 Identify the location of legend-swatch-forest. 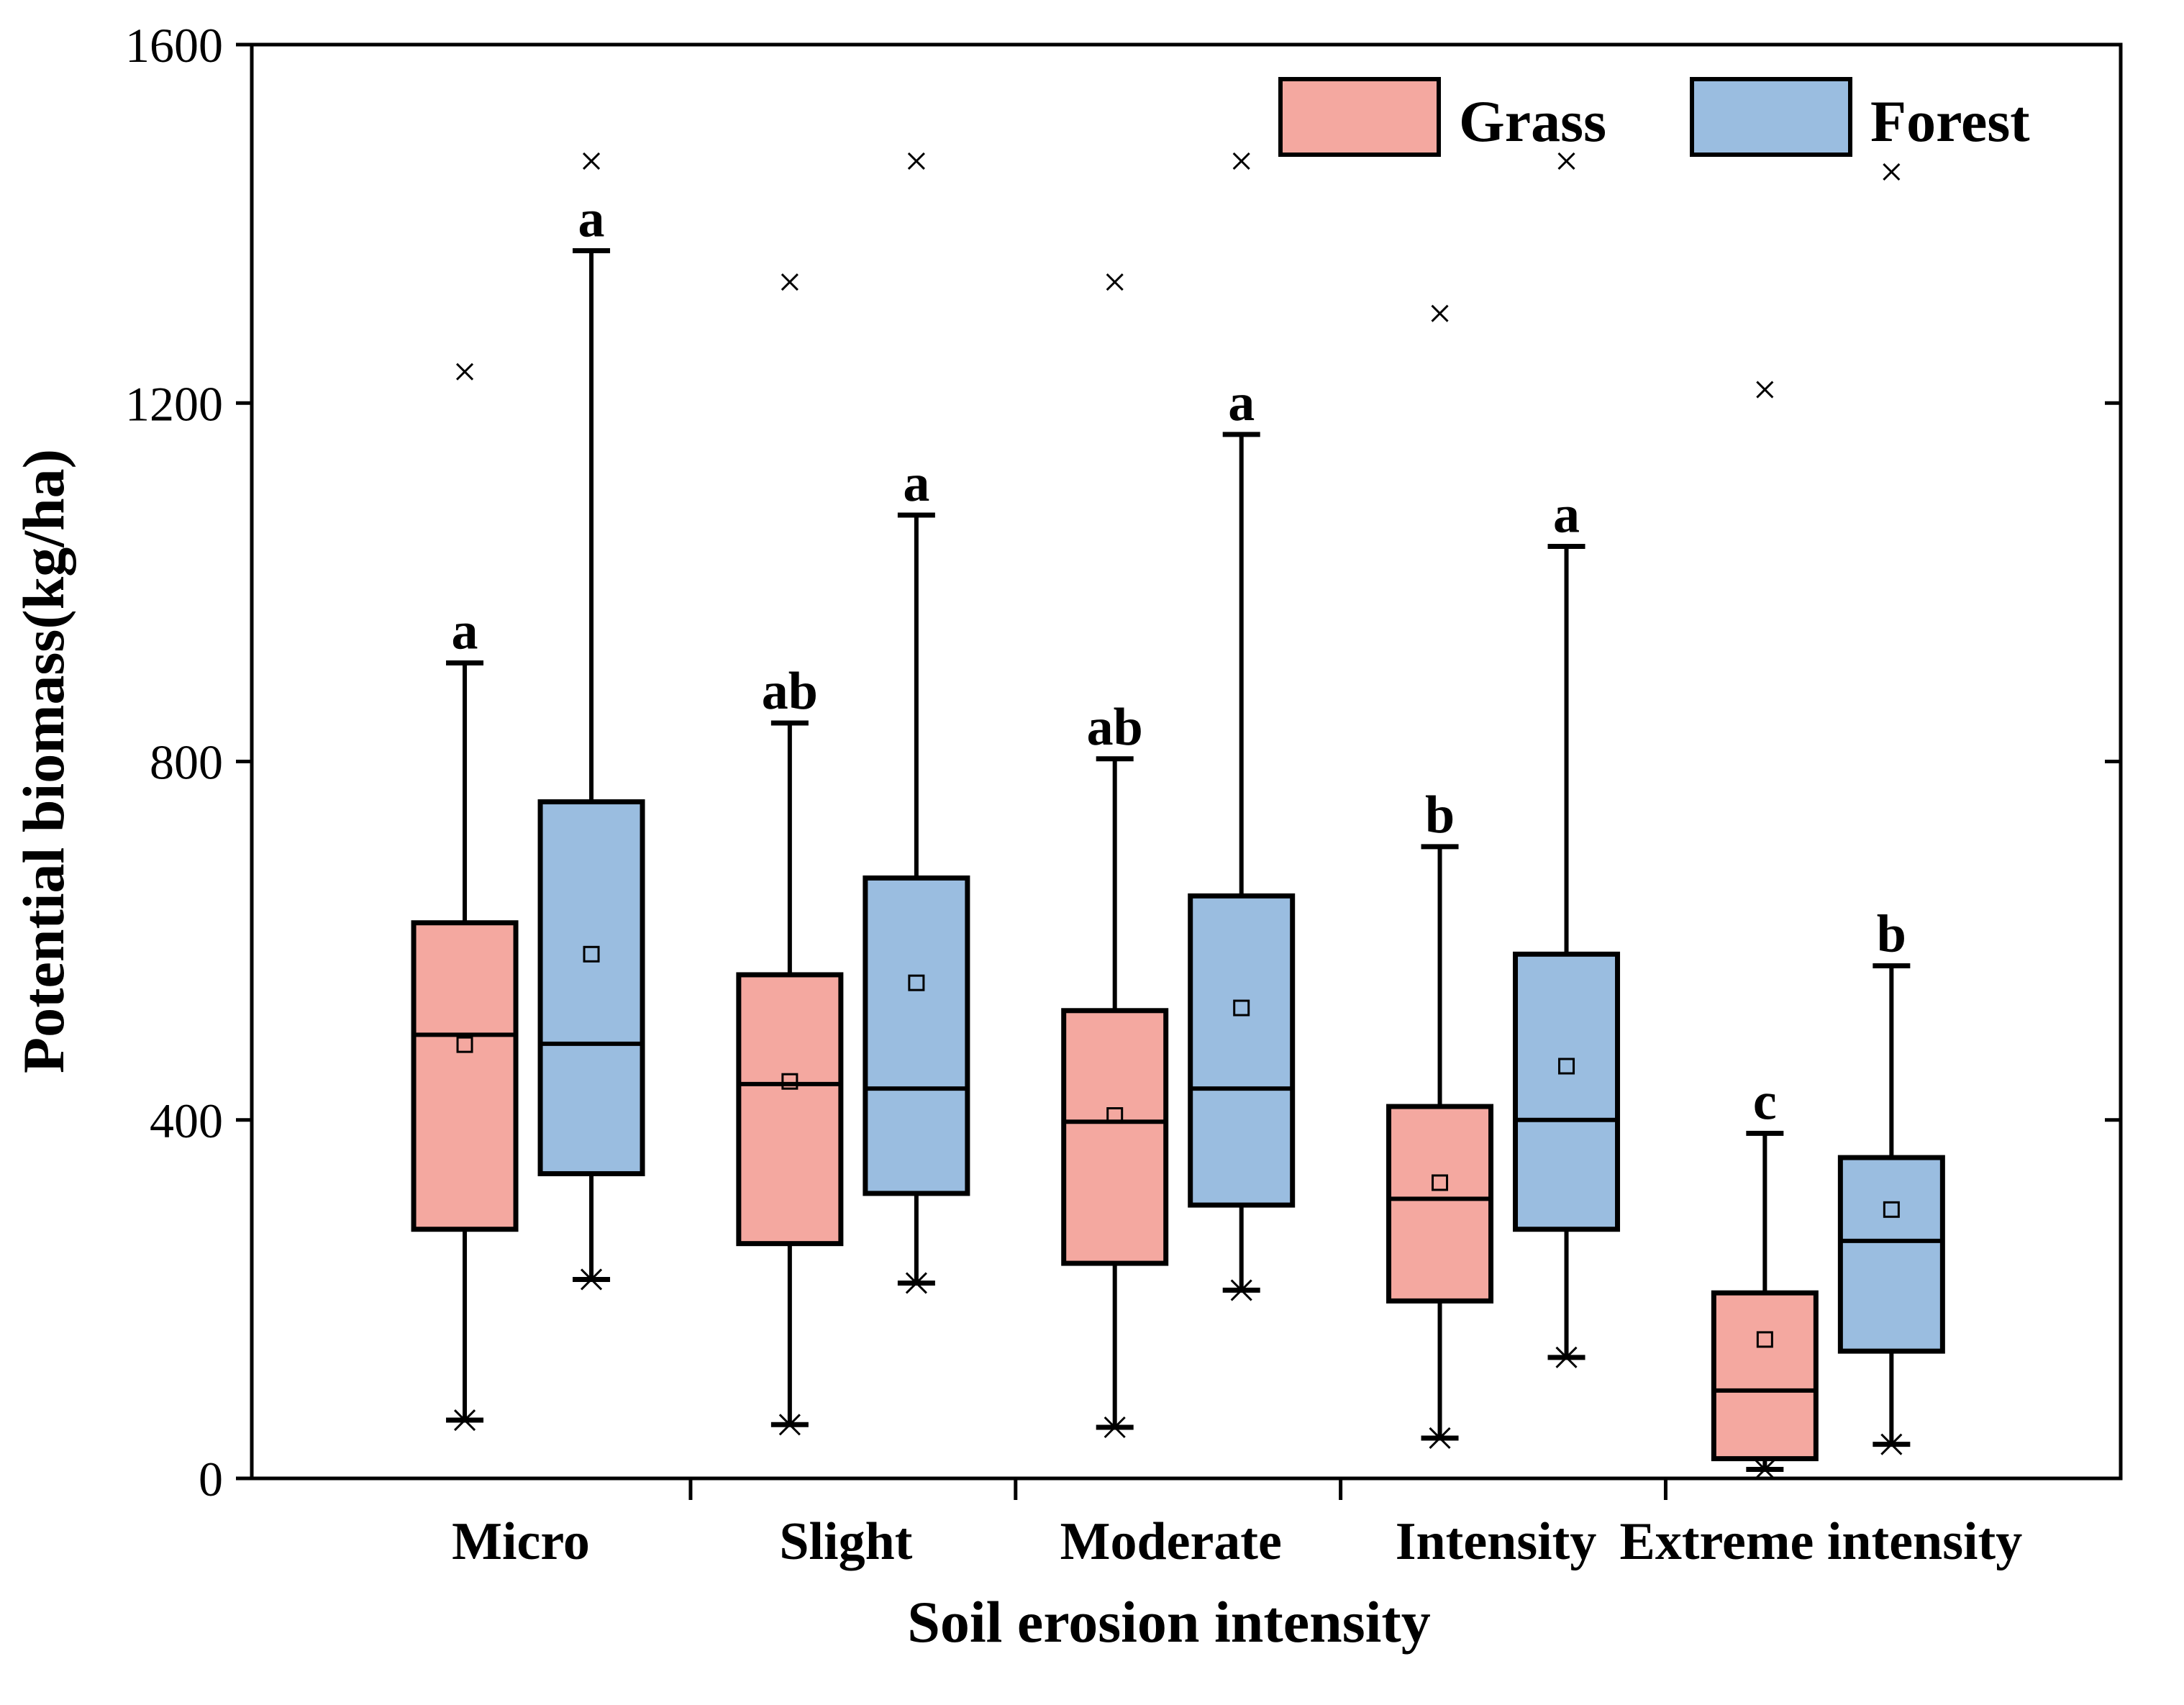
(1771, 117).